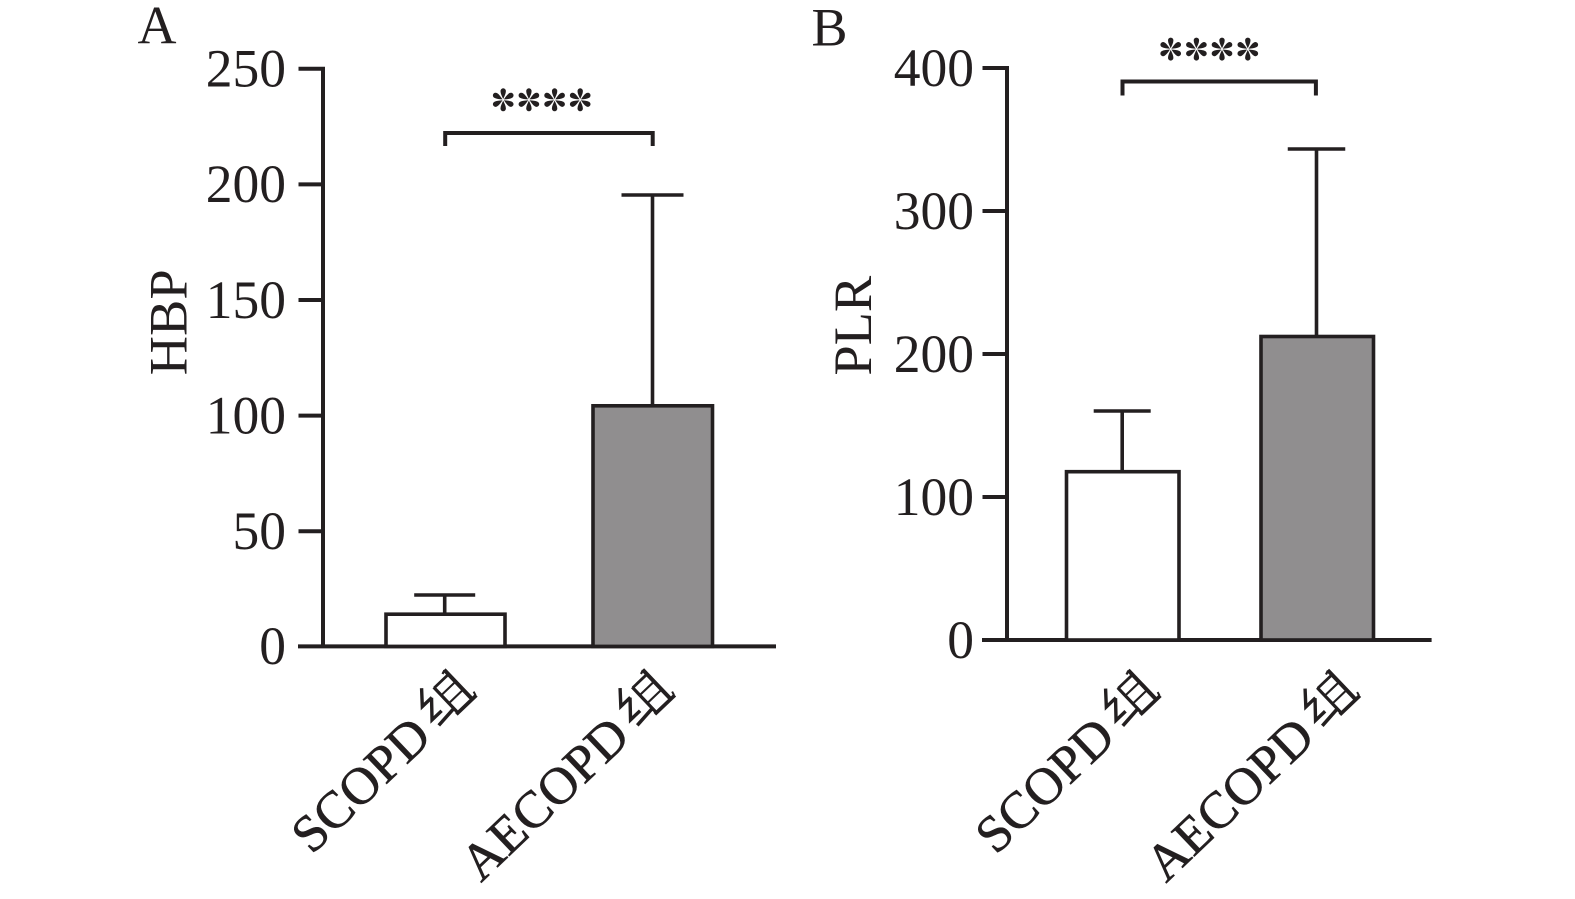  I want to click on svg-text: 250, so click(246, 69).